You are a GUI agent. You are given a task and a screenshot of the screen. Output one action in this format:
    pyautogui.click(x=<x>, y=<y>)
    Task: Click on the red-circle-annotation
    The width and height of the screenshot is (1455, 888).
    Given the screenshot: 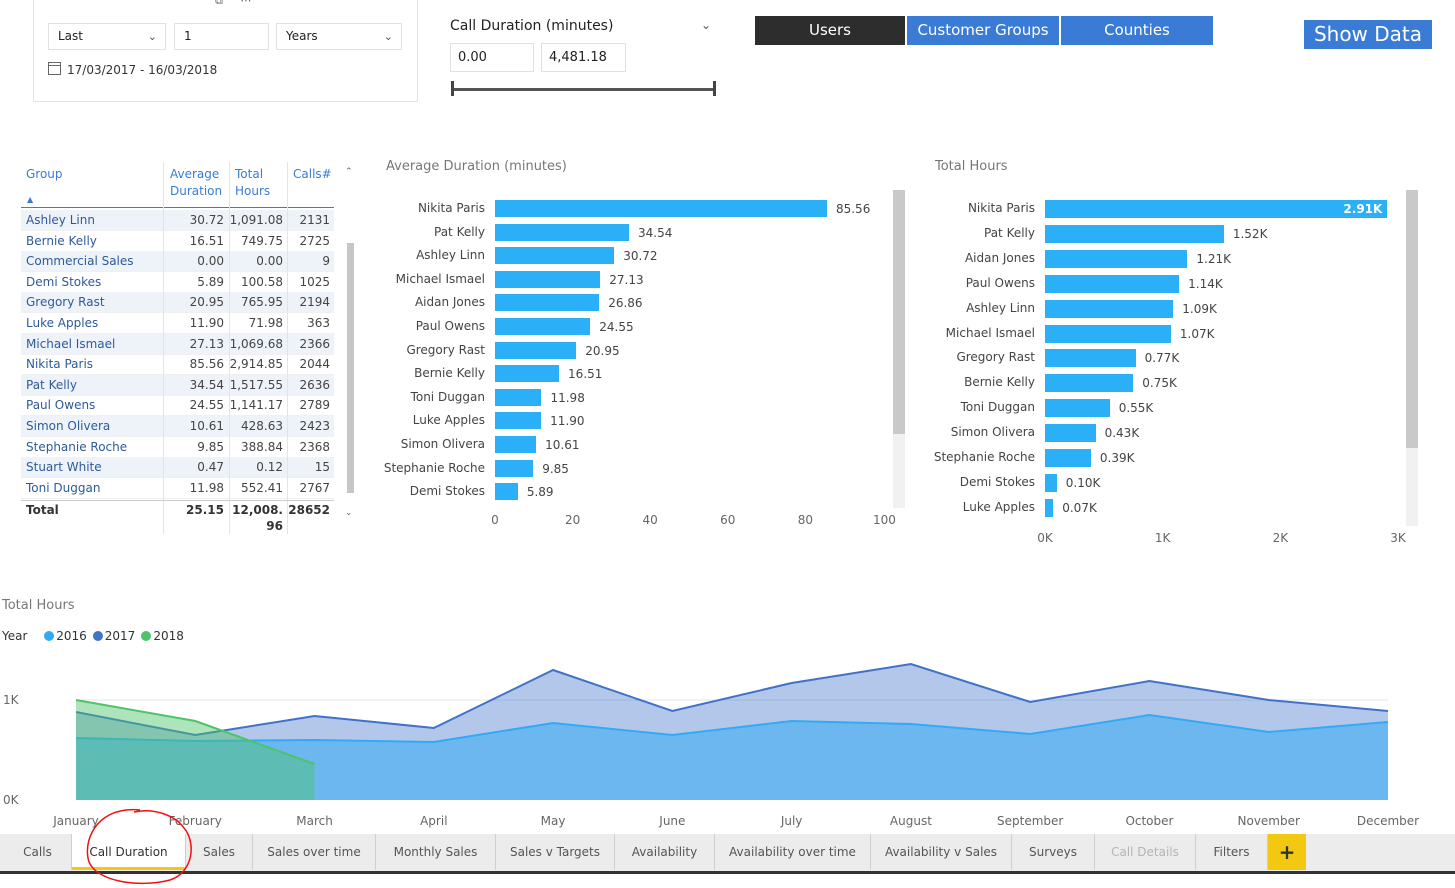 What is the action you would take?
    pyautogui.click(x=139, y=847)
    